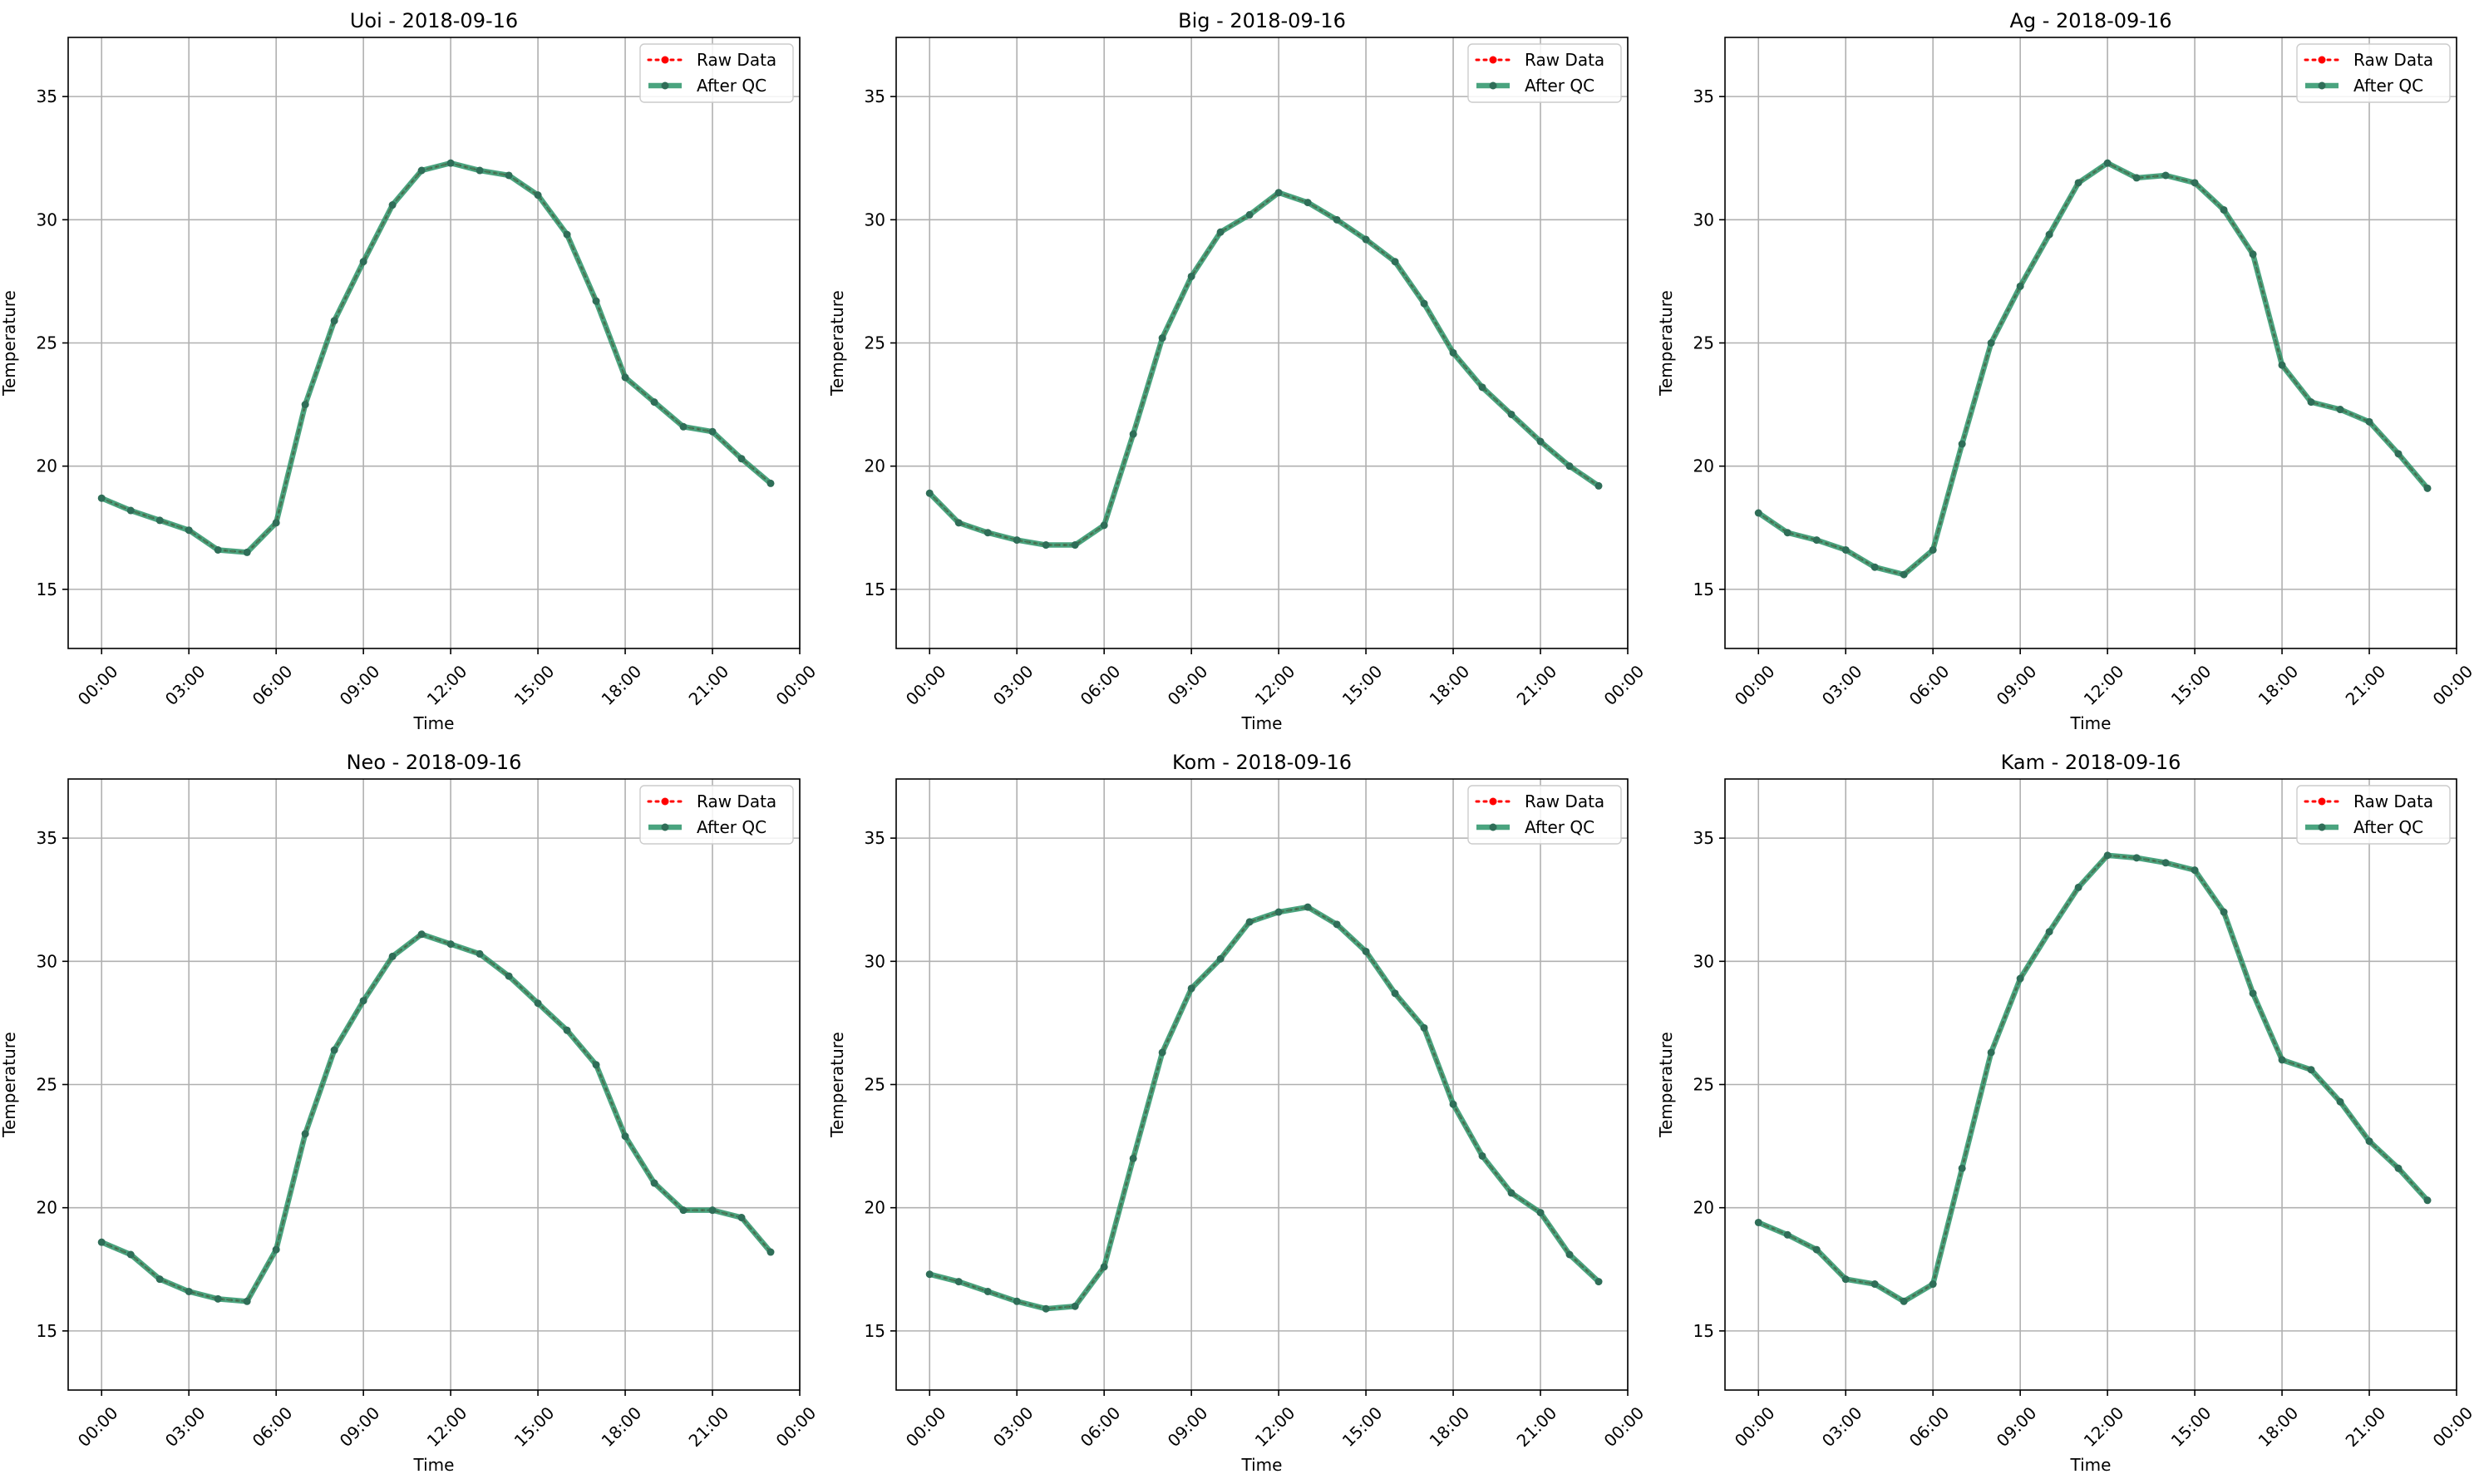  I want to click on chart-4-ytick-label-3: 30, so click(47, 961).